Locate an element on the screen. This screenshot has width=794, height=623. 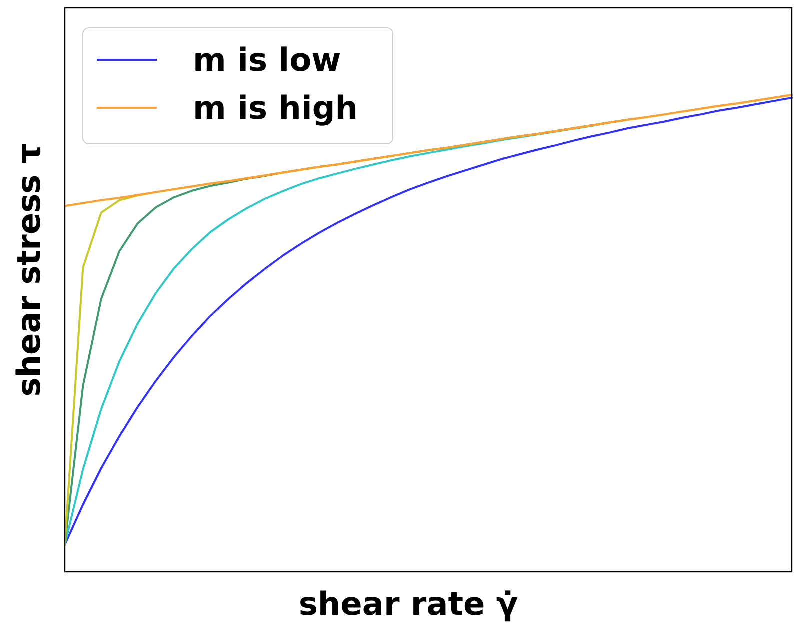
x-axis-title: shear rate γ̇ is located at coordinates (408, 604).